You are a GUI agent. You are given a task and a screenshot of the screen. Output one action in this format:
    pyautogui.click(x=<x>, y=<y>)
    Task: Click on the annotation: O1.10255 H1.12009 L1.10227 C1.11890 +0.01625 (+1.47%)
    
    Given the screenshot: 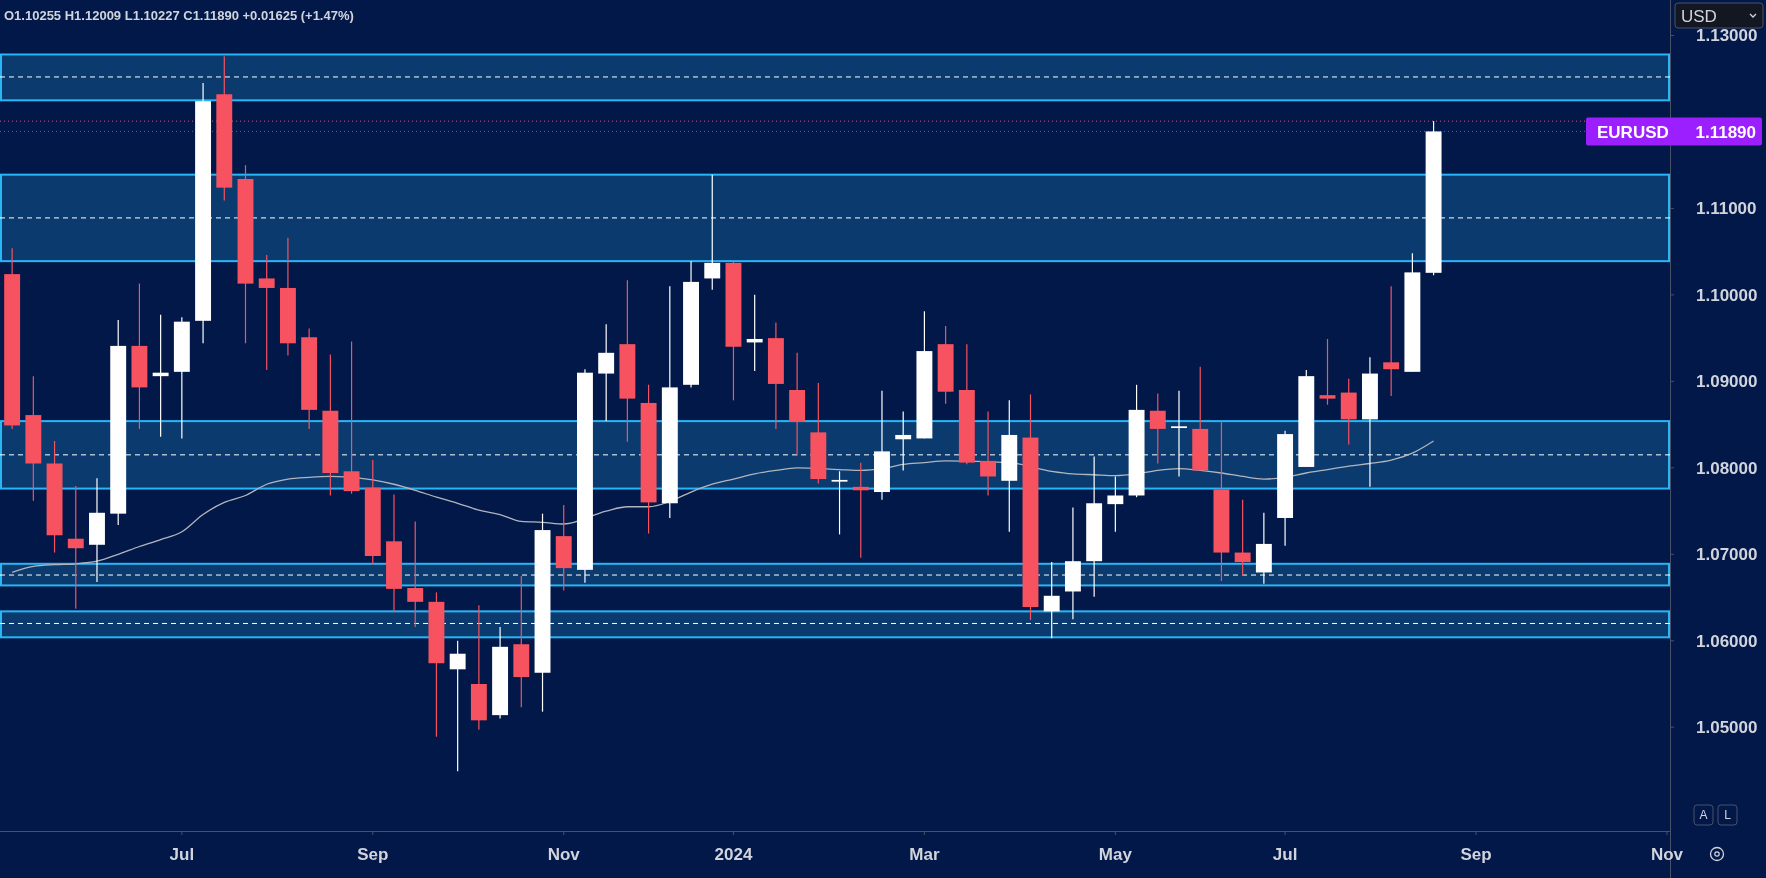 What is the action you would take?
    pyautogui.click(x=179, y=15)
    